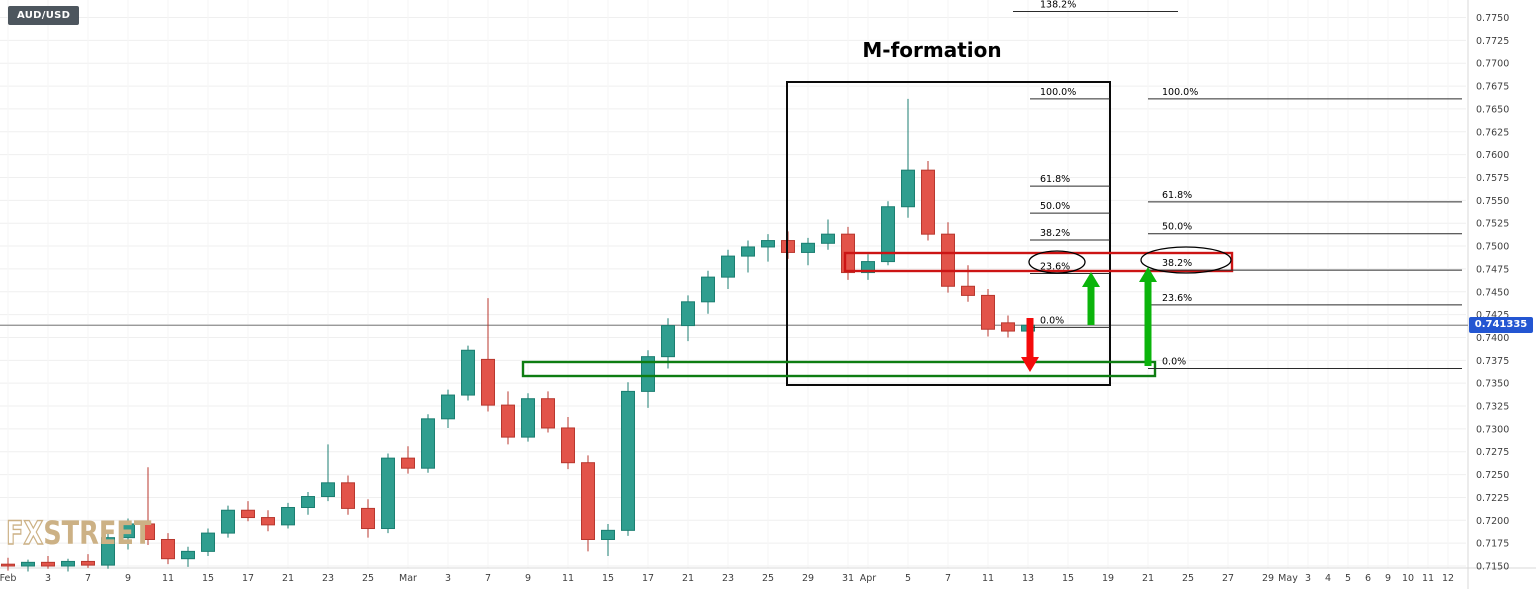 The image size is (1536, 589). Describe the element at coordinates (88, 578) in the screenshot. I see `date-axis-label: 7` at that location.